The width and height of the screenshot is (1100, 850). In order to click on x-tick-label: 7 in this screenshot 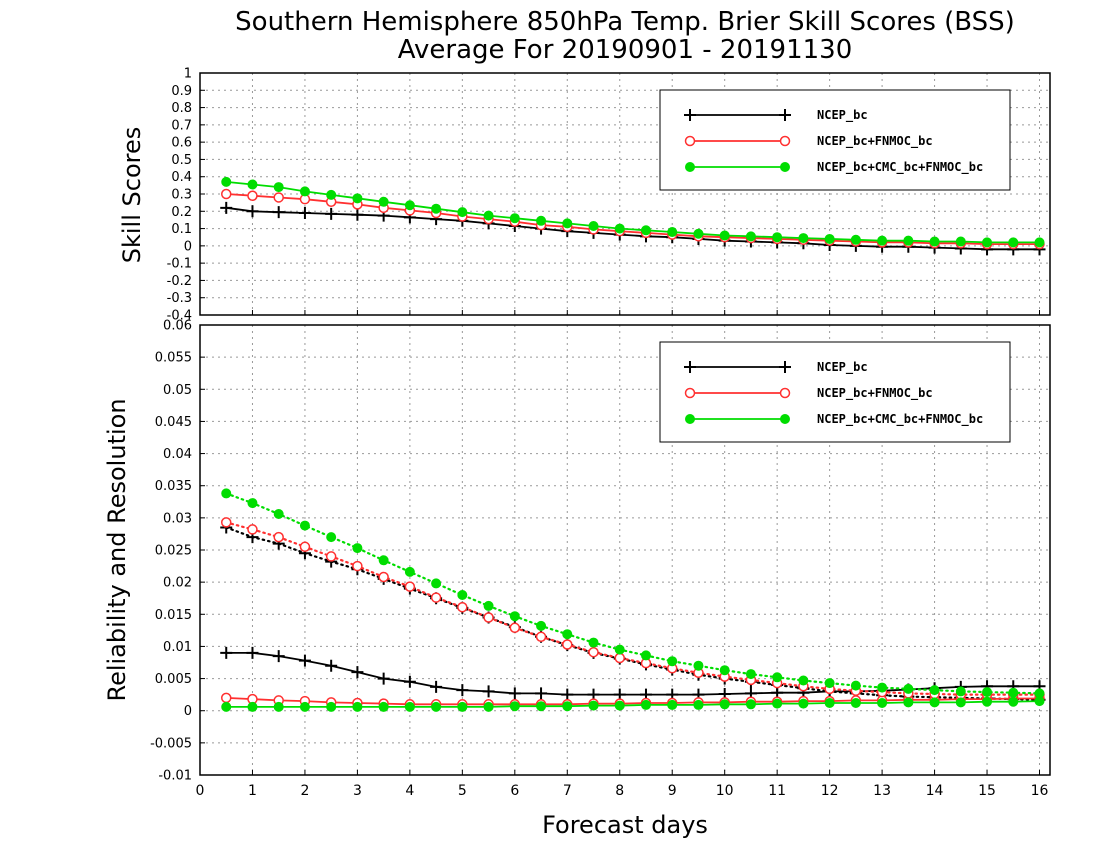, I will do `click(567, 791)`.